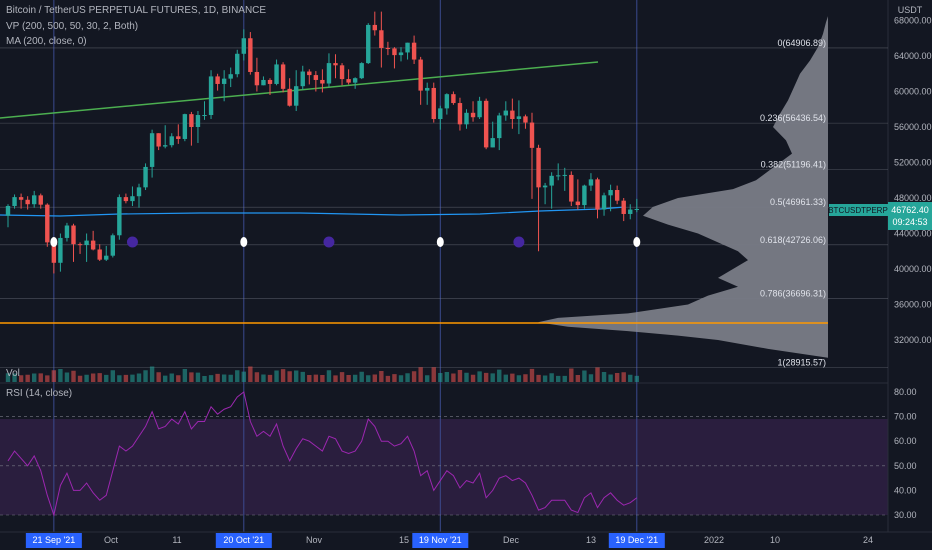 This screenshot has height=550, width=932. I want to click on date-marker-label: 19 Dec '21, so click(636, 540).